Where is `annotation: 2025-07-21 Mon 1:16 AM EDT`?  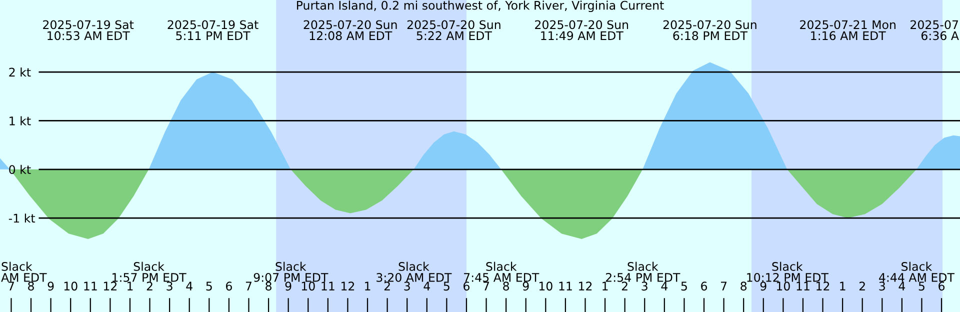 annotation: 2025-07-21 Mon 1:16 AM EDT is located at coordinates (848, 30).